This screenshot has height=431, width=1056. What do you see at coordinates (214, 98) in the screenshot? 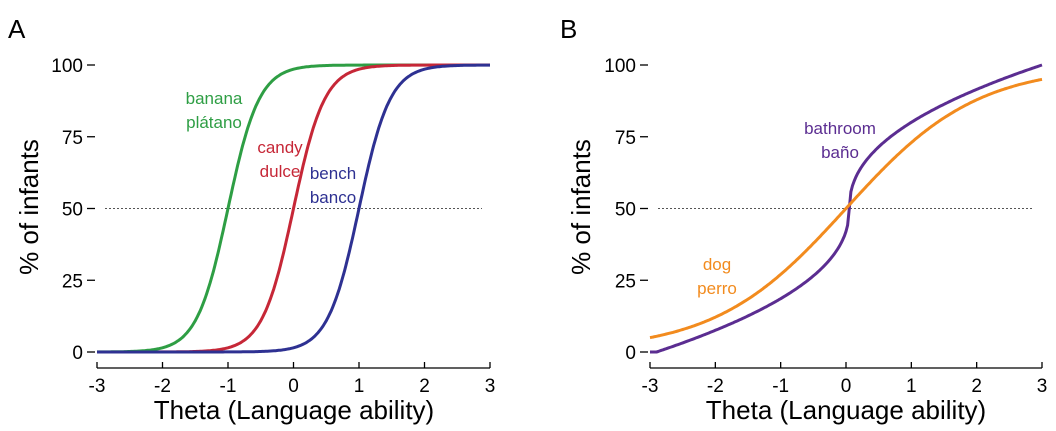
I see `series-label-banana: banana` at bounding box center [214, 98].